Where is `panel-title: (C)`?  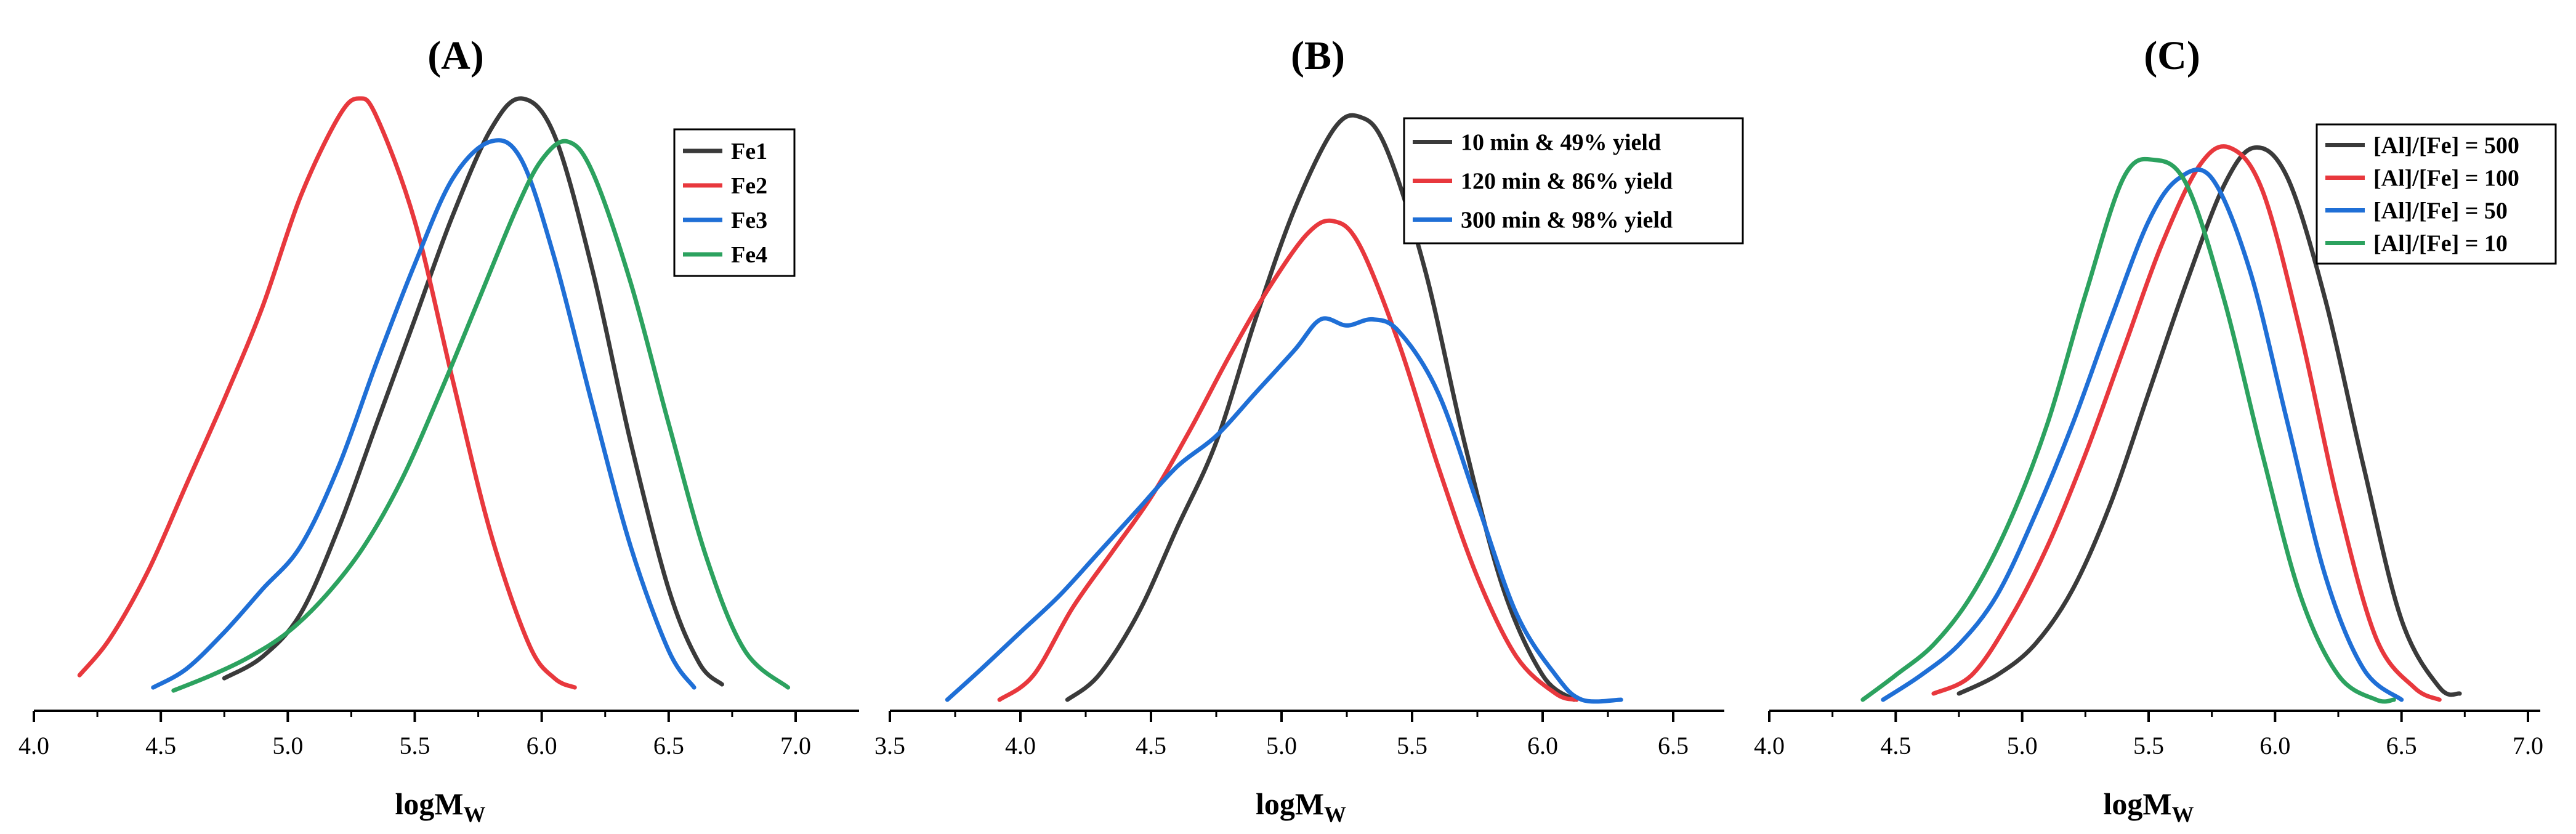 panel-title: (C) is located at coordinates (2172, 55).